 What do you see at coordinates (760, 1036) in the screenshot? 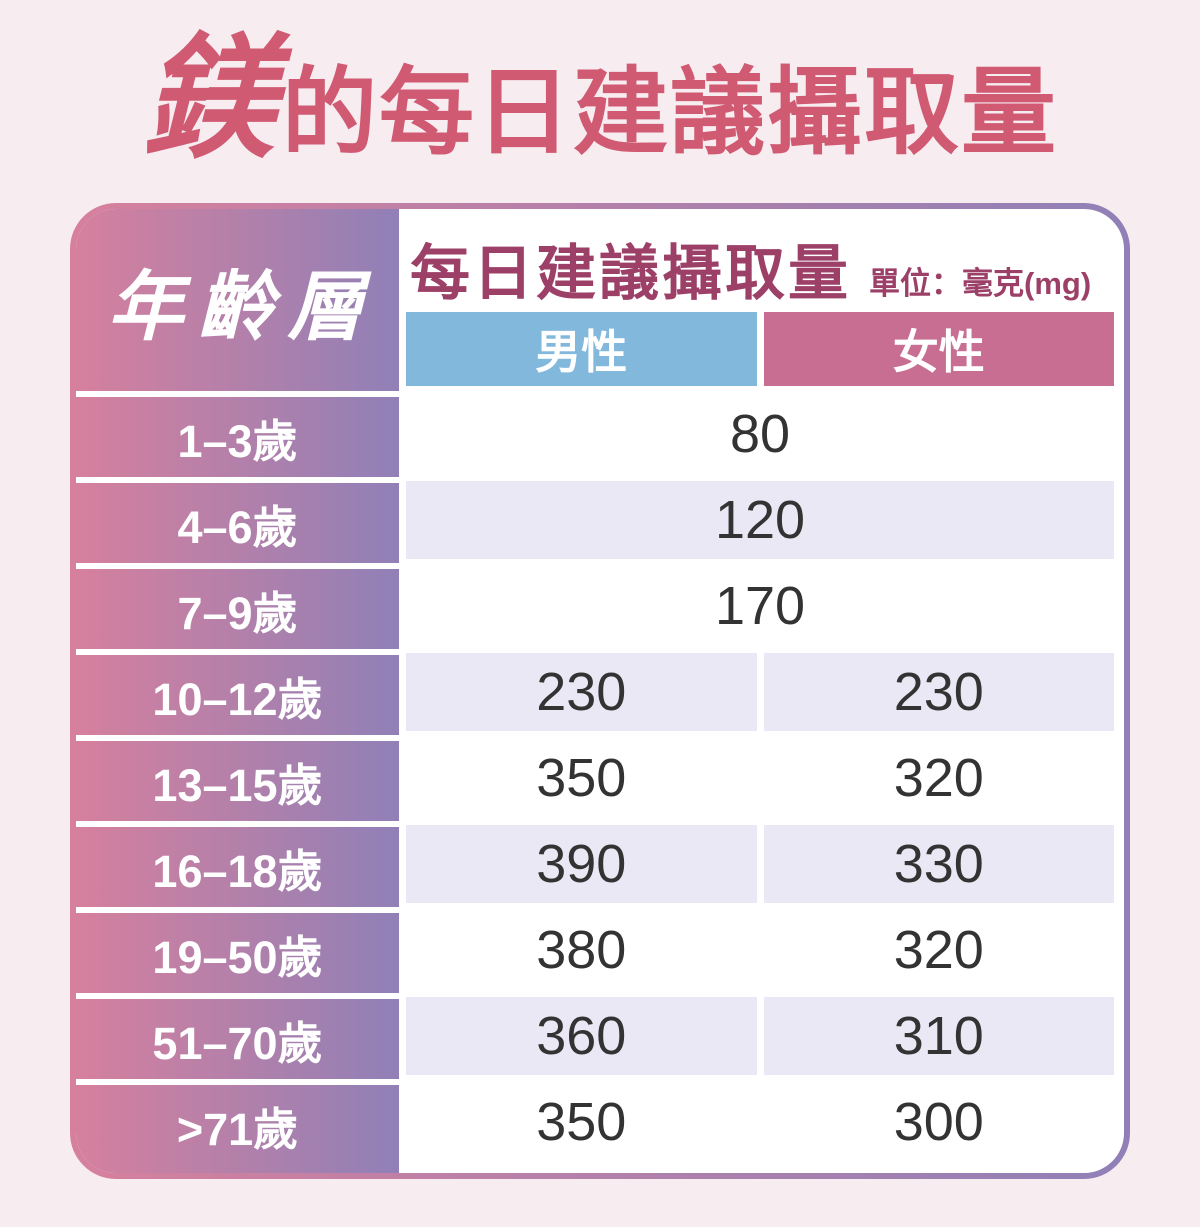
I see `table-row: 360 310` at bounding box center [760, 1036].